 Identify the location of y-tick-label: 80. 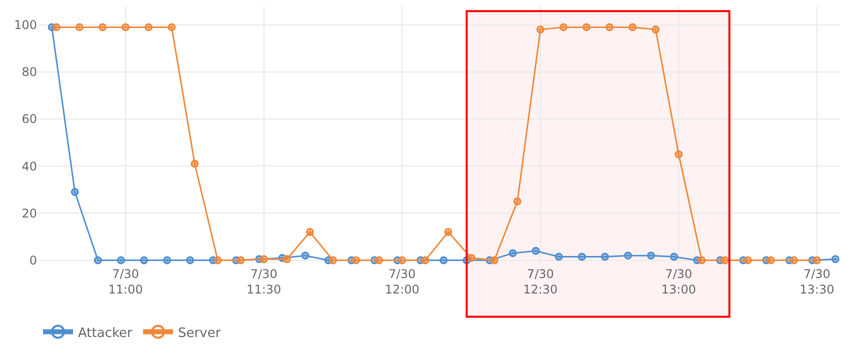
(29, 72).